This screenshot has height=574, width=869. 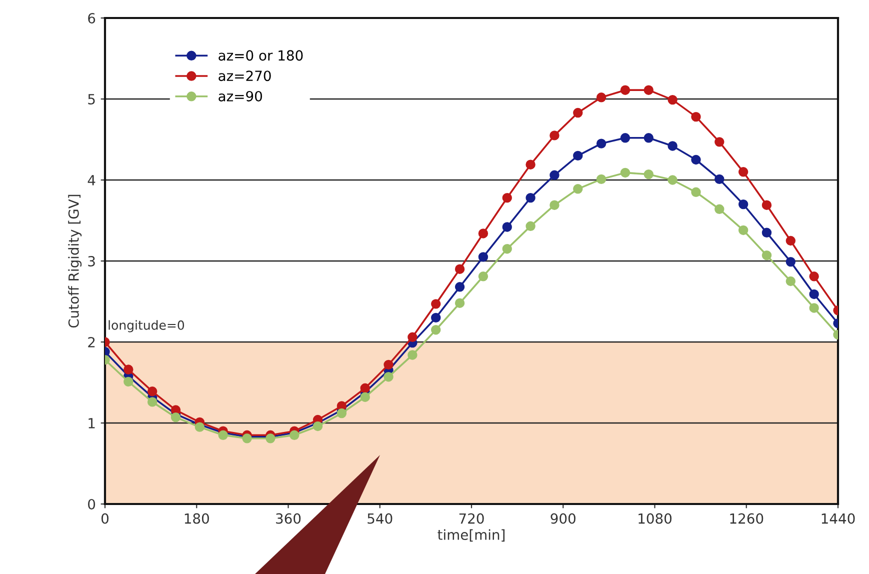 What do you see at coordinates (92, 18) in the screenshot?
I see `y-tick-label: 6` at bounding box center [92, 18].